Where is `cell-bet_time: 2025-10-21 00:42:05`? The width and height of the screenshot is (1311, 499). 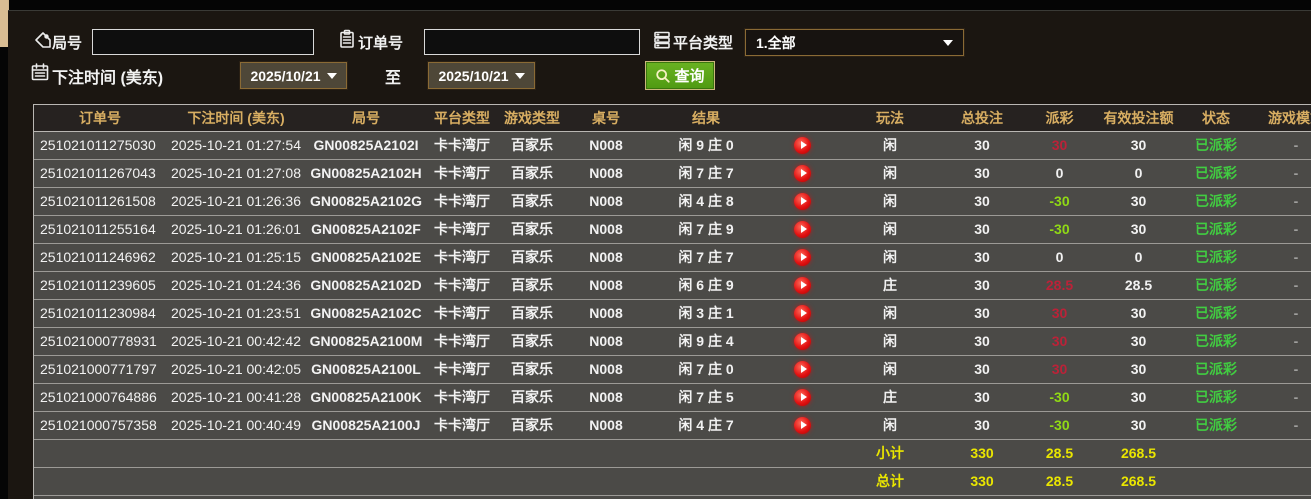 cell-bet_time: 2025-10-21 00:42:05 is located at coordinates (236, 369).